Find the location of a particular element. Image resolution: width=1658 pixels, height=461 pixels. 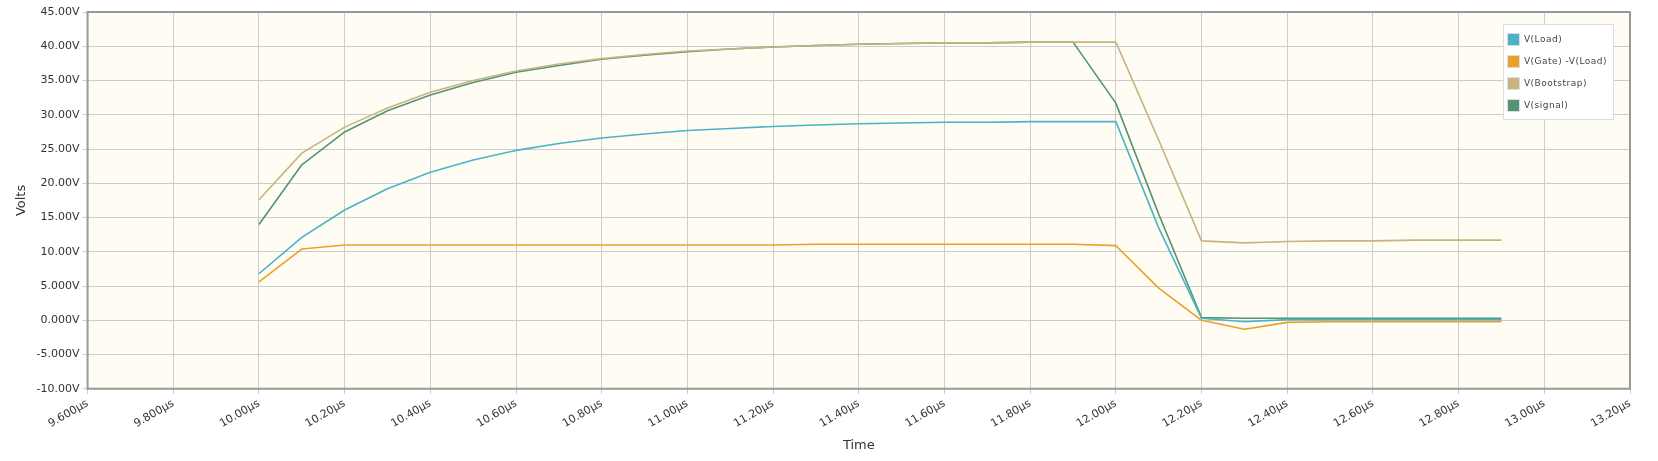

y-tick-label: -10.00V is located at coordinates (58, 388).